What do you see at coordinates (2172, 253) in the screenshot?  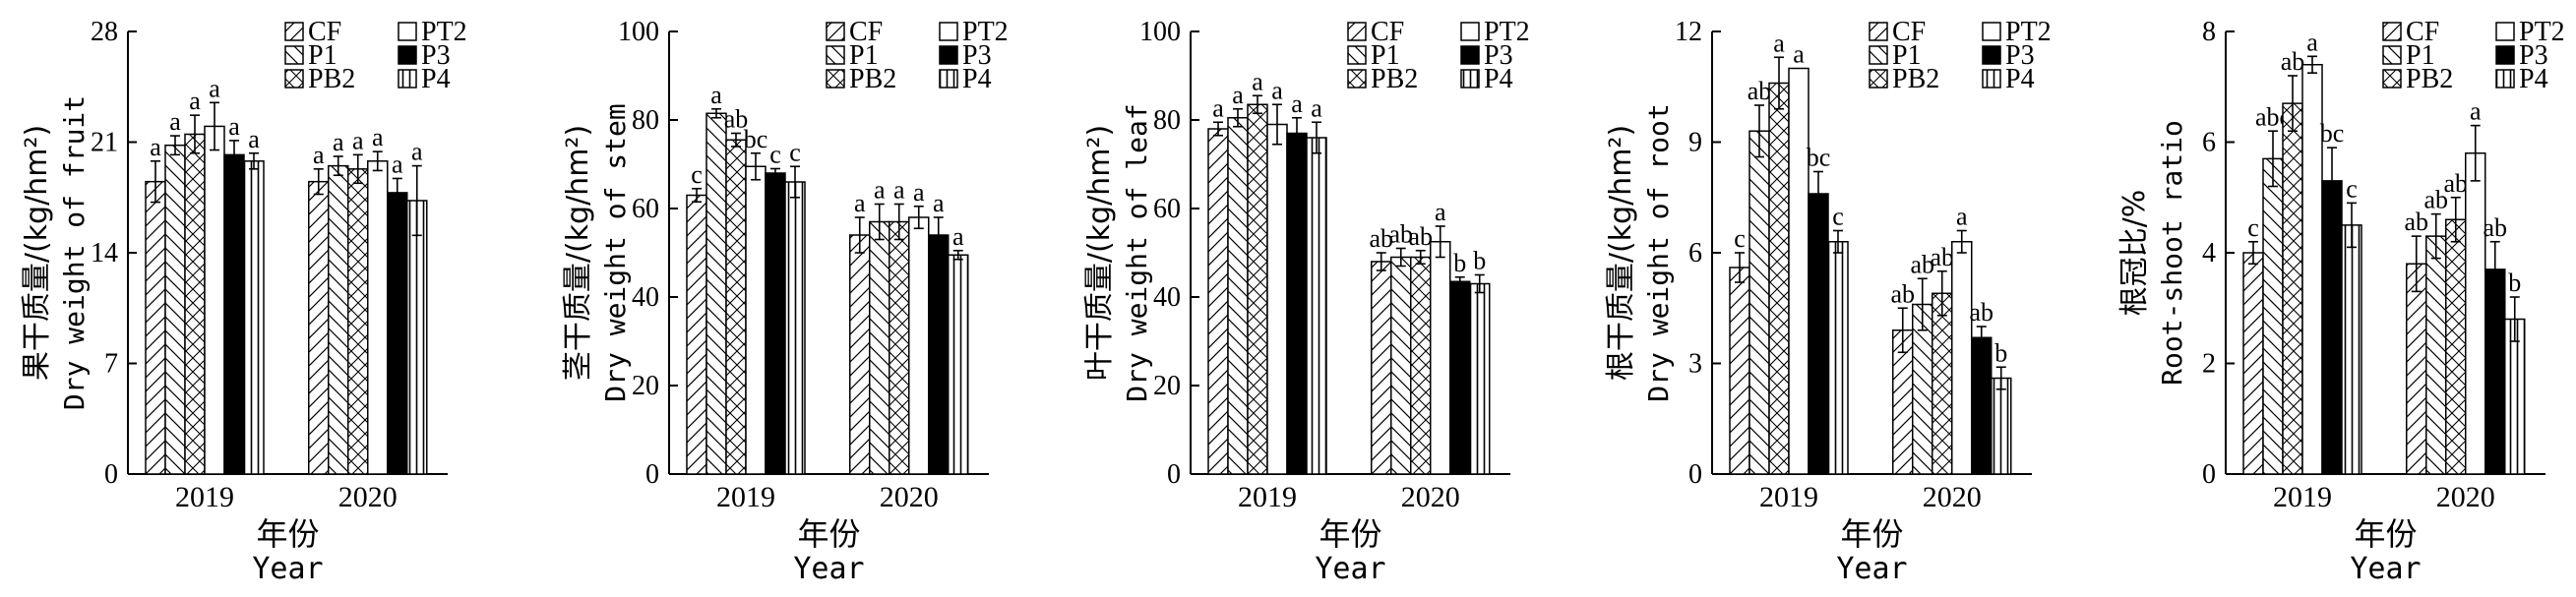 I see `y-axis-title-en: Root-shoot ratio` at bounding box center [2172, 253].